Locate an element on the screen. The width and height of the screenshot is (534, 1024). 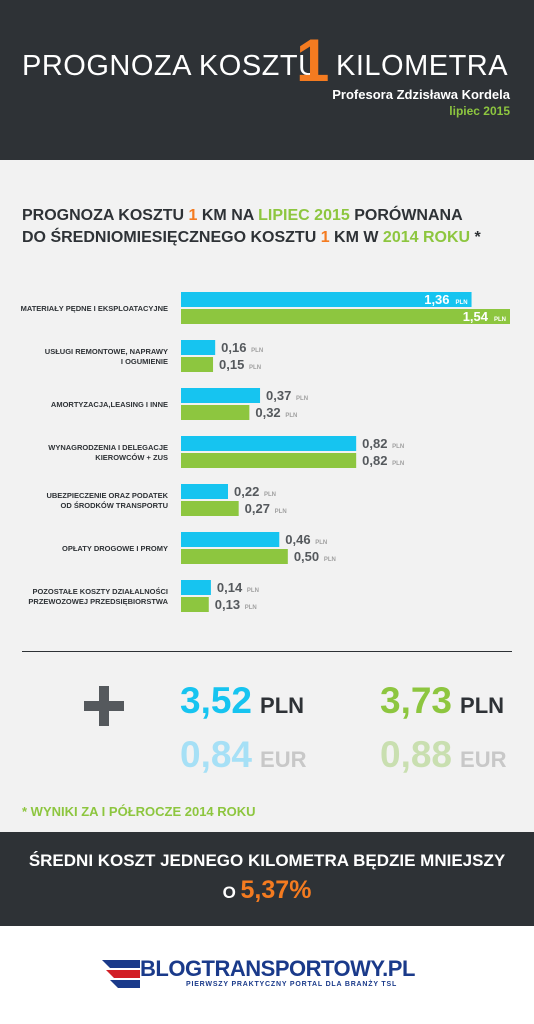
plus-icon is located at coordinates (104, 706).